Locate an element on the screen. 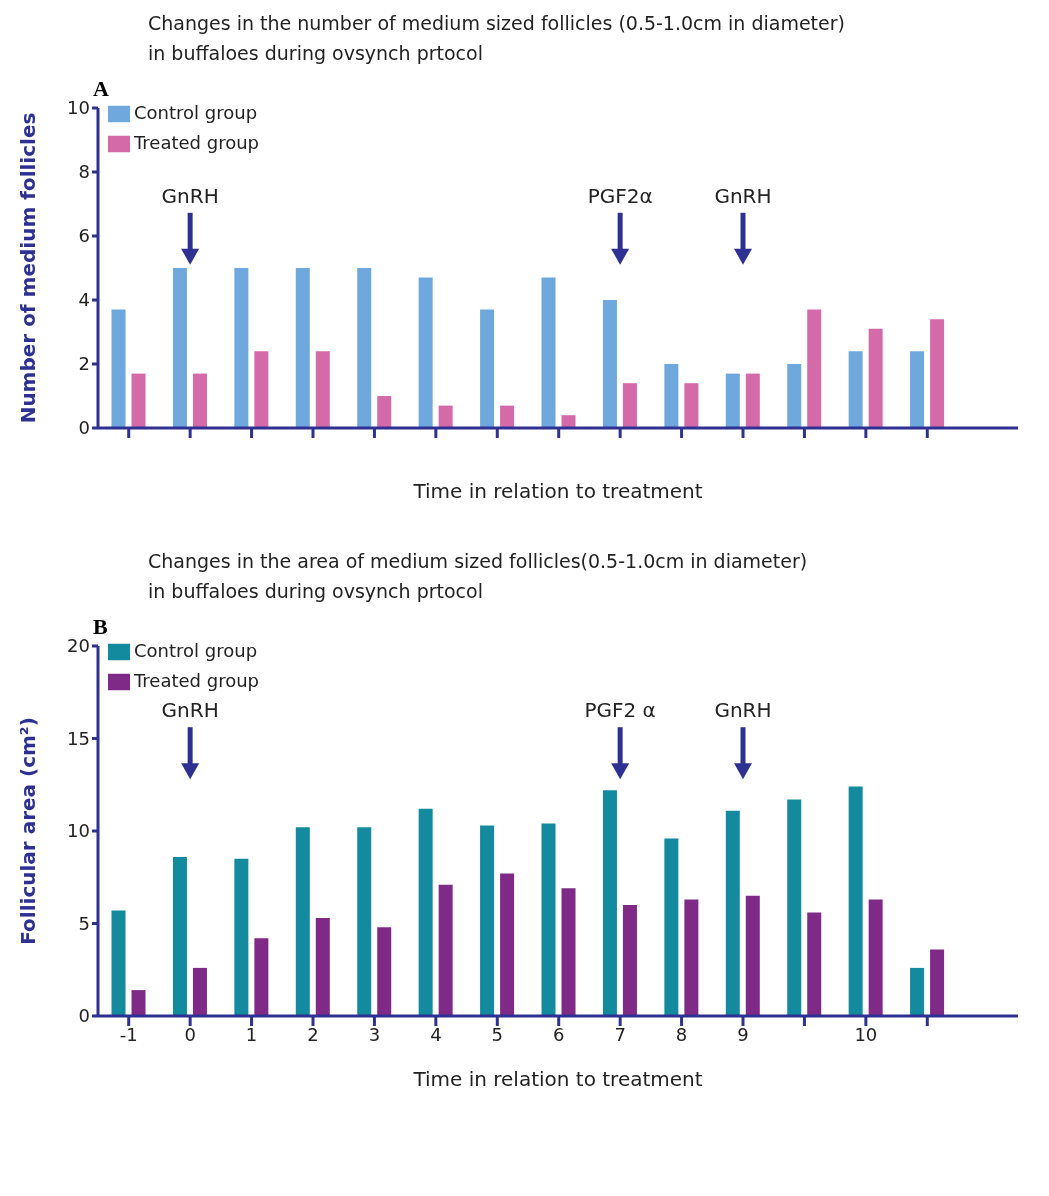 The width and height of the screenshot is (1049, 1196). x-tick-label: 8 is located at coordinates (681, 1034).